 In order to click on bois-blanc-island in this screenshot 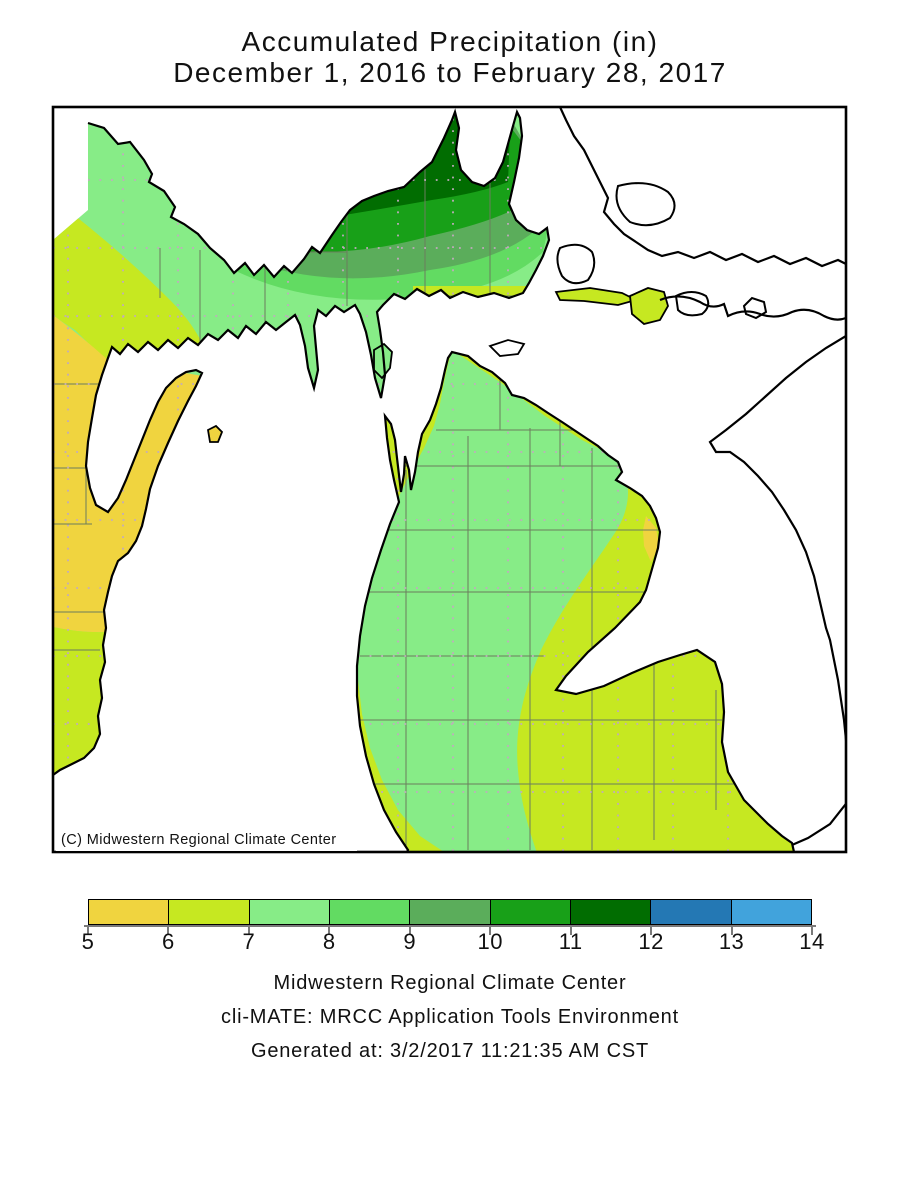, I will do `click(507, 348)`.